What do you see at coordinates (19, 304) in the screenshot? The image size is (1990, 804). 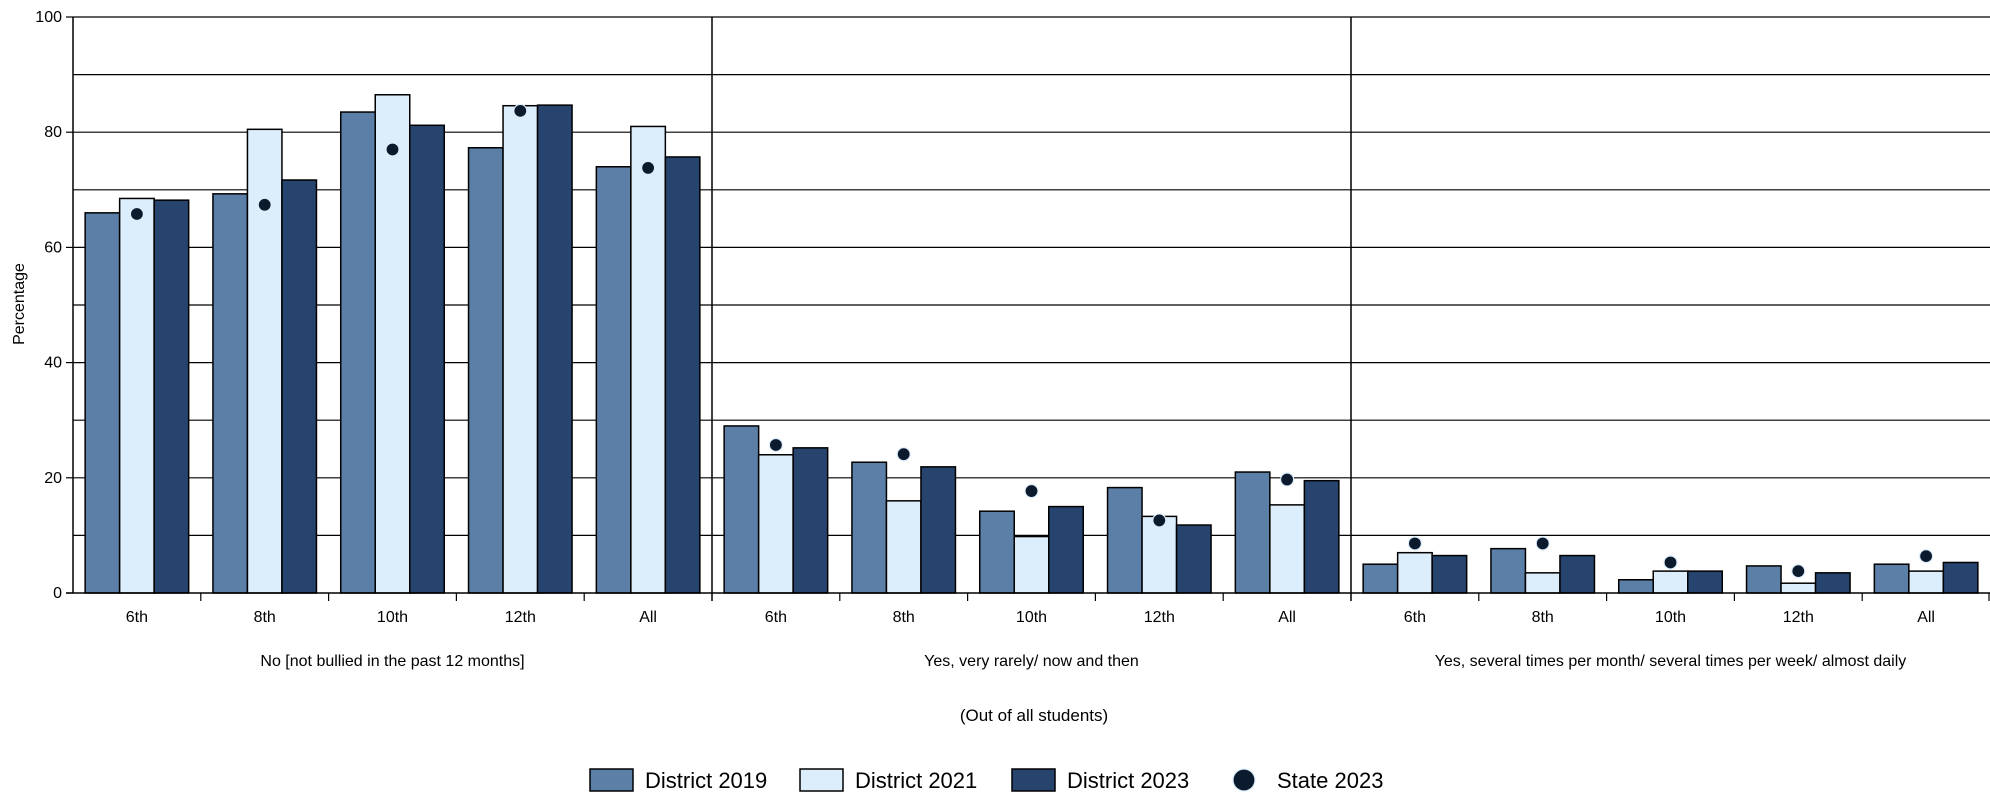 I see `y-axis-title: Percentage` at bounding box center [19, 304].